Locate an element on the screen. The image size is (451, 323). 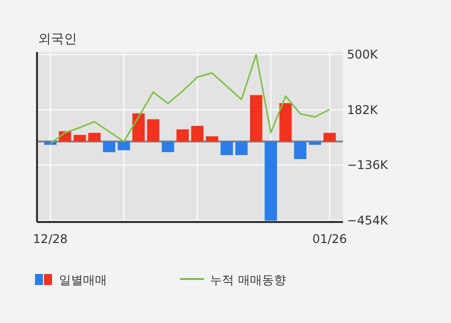
y-tick-label: −454K is located at coordinates (368, 220).